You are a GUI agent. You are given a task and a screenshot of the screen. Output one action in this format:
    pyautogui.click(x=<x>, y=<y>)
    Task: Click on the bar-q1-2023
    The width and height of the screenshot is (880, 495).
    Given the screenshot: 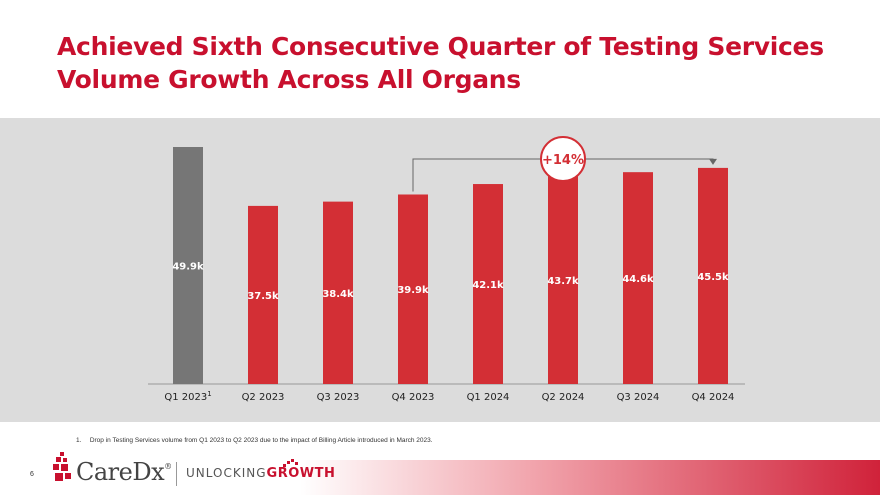 What is the action you would take?
    pyautogui.click(x=188, y=265)
    